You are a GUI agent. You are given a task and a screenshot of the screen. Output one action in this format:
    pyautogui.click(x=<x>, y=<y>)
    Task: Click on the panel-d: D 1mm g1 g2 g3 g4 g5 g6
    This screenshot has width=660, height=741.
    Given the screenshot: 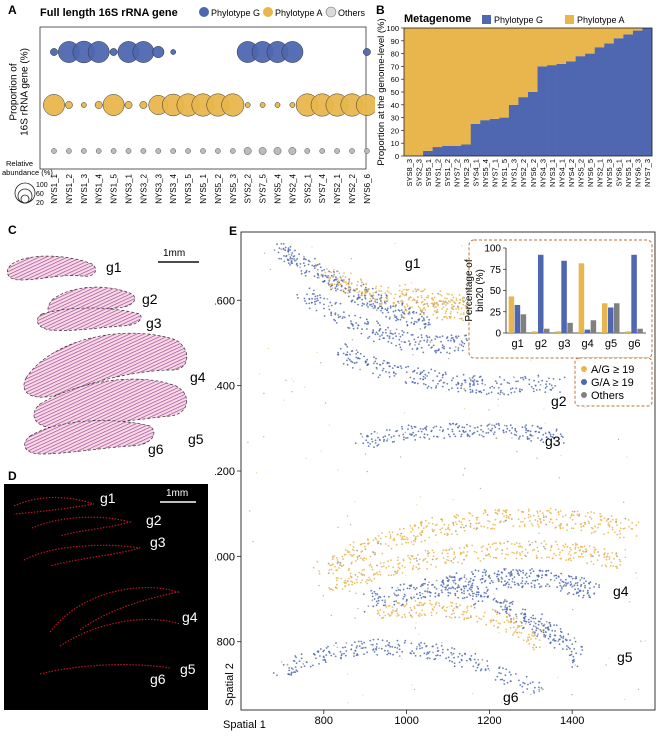 What is the action you would take?
    pyautogui.click(x=107, y=591)
    